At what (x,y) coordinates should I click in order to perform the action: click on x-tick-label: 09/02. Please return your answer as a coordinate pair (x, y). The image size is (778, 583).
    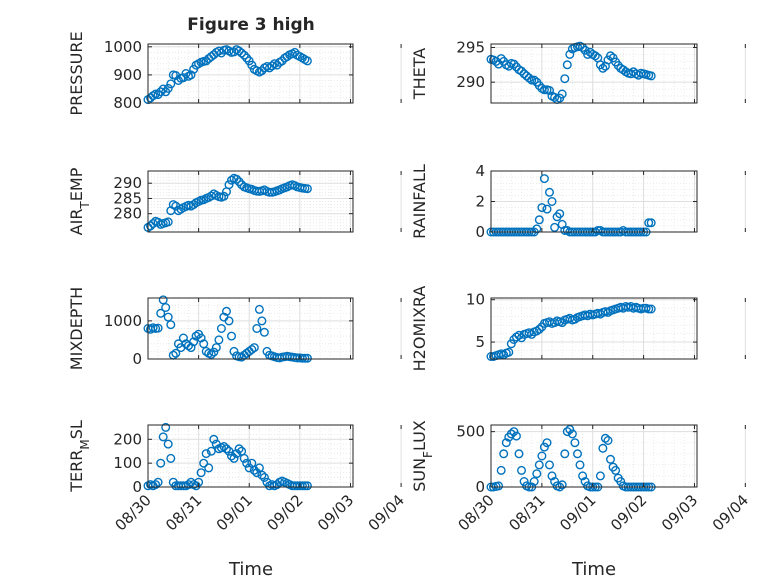
    Looking at the image, I should click on (284, 512).